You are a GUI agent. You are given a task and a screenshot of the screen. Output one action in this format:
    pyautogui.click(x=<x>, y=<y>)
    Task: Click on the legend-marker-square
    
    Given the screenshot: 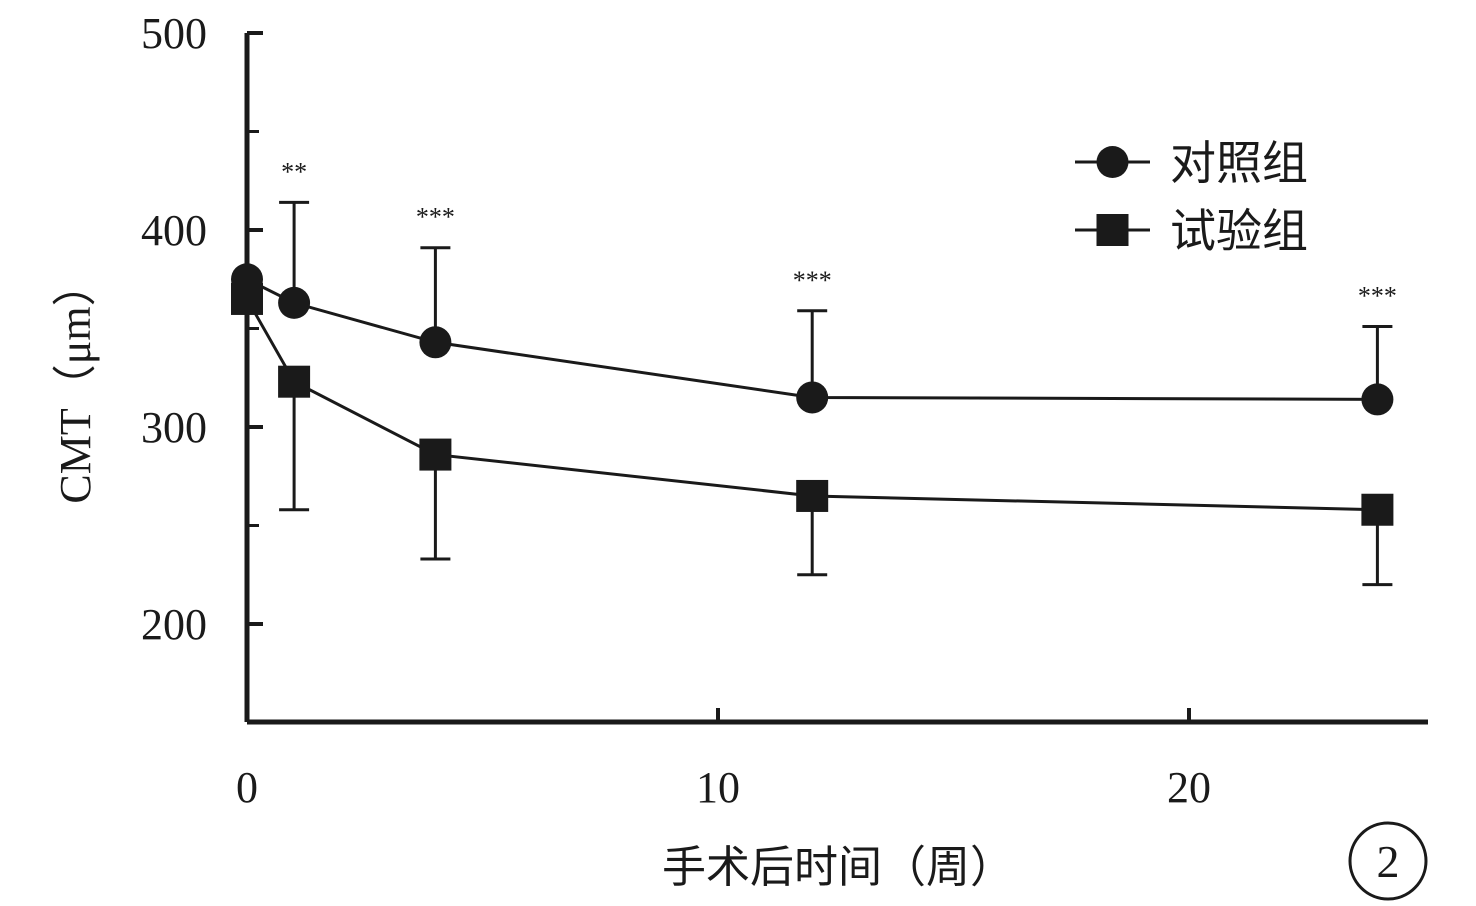 What is the action you would take?
    pyautogui.click(x=1112, y=230)
    